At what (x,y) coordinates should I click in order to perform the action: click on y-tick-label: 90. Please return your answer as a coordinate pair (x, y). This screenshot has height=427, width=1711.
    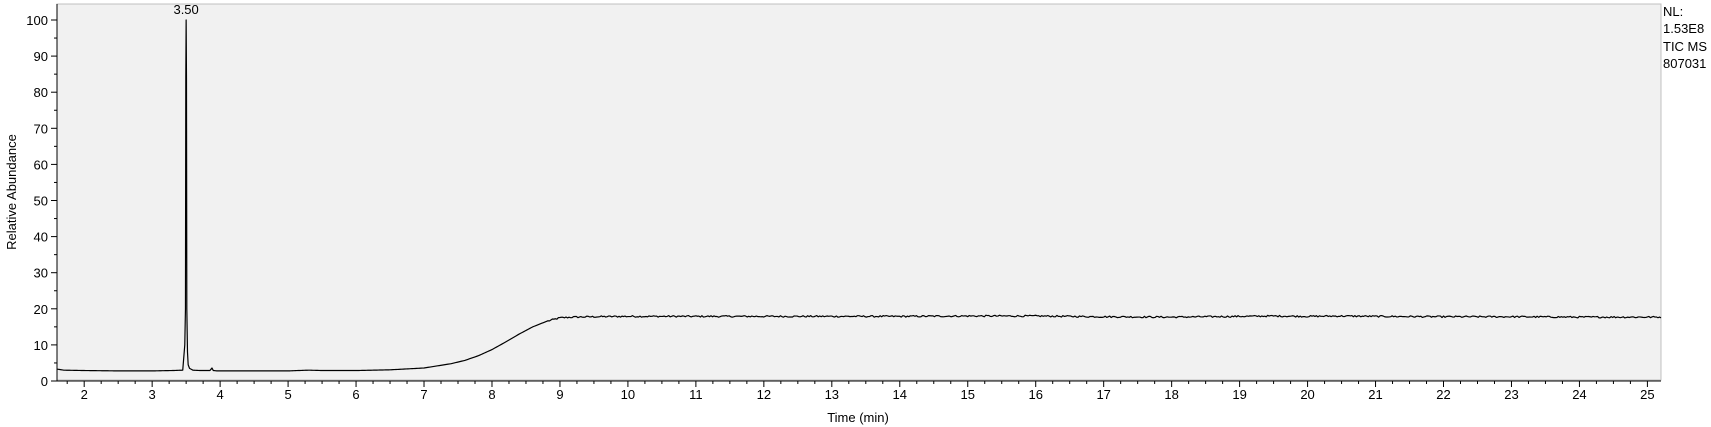
    Looking at the image, I should click on (41, 56).